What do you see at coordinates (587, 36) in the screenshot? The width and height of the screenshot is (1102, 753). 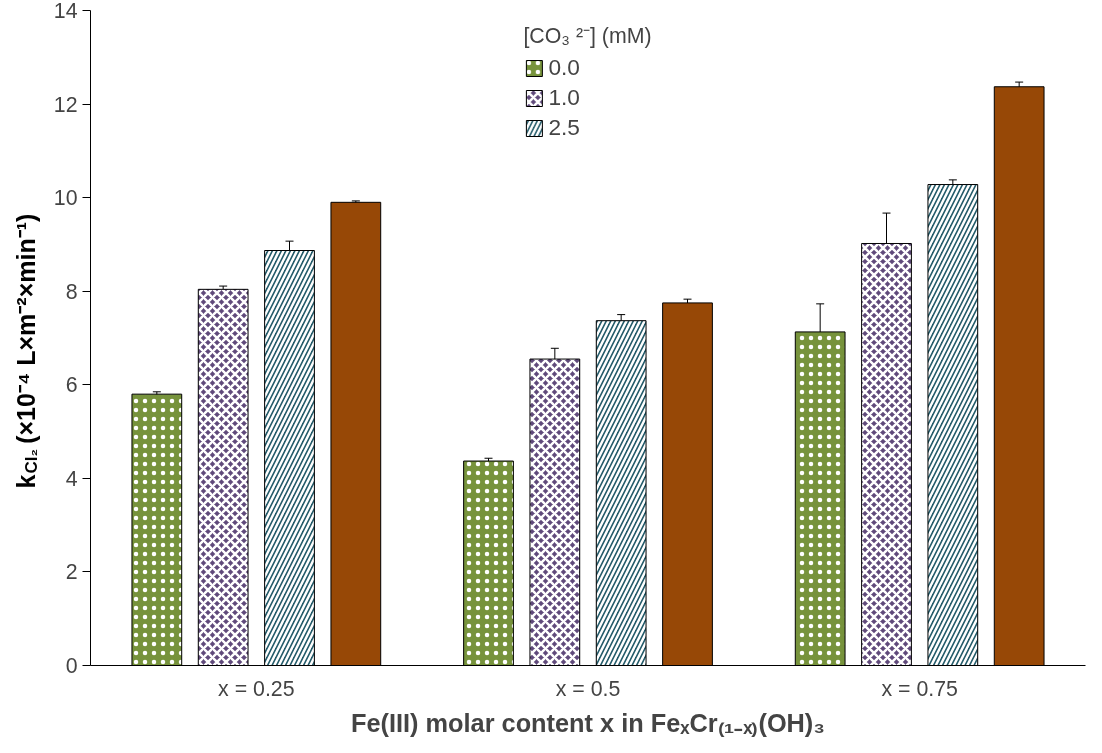 I see `legend-title: [CO₃ ²⁻] (mM)` at bounding box center [587, 36].